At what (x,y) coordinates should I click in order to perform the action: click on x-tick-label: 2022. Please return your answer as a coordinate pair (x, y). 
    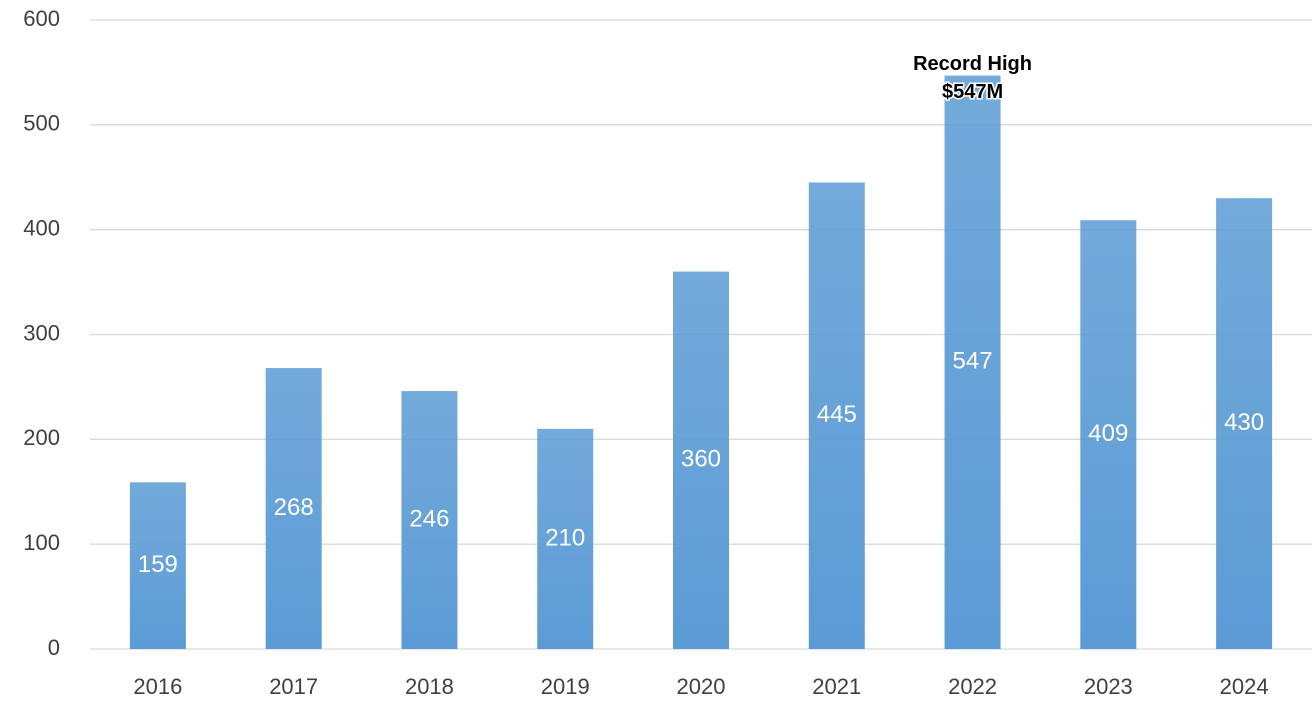
    Looking at the image, I should click on (972, 686).